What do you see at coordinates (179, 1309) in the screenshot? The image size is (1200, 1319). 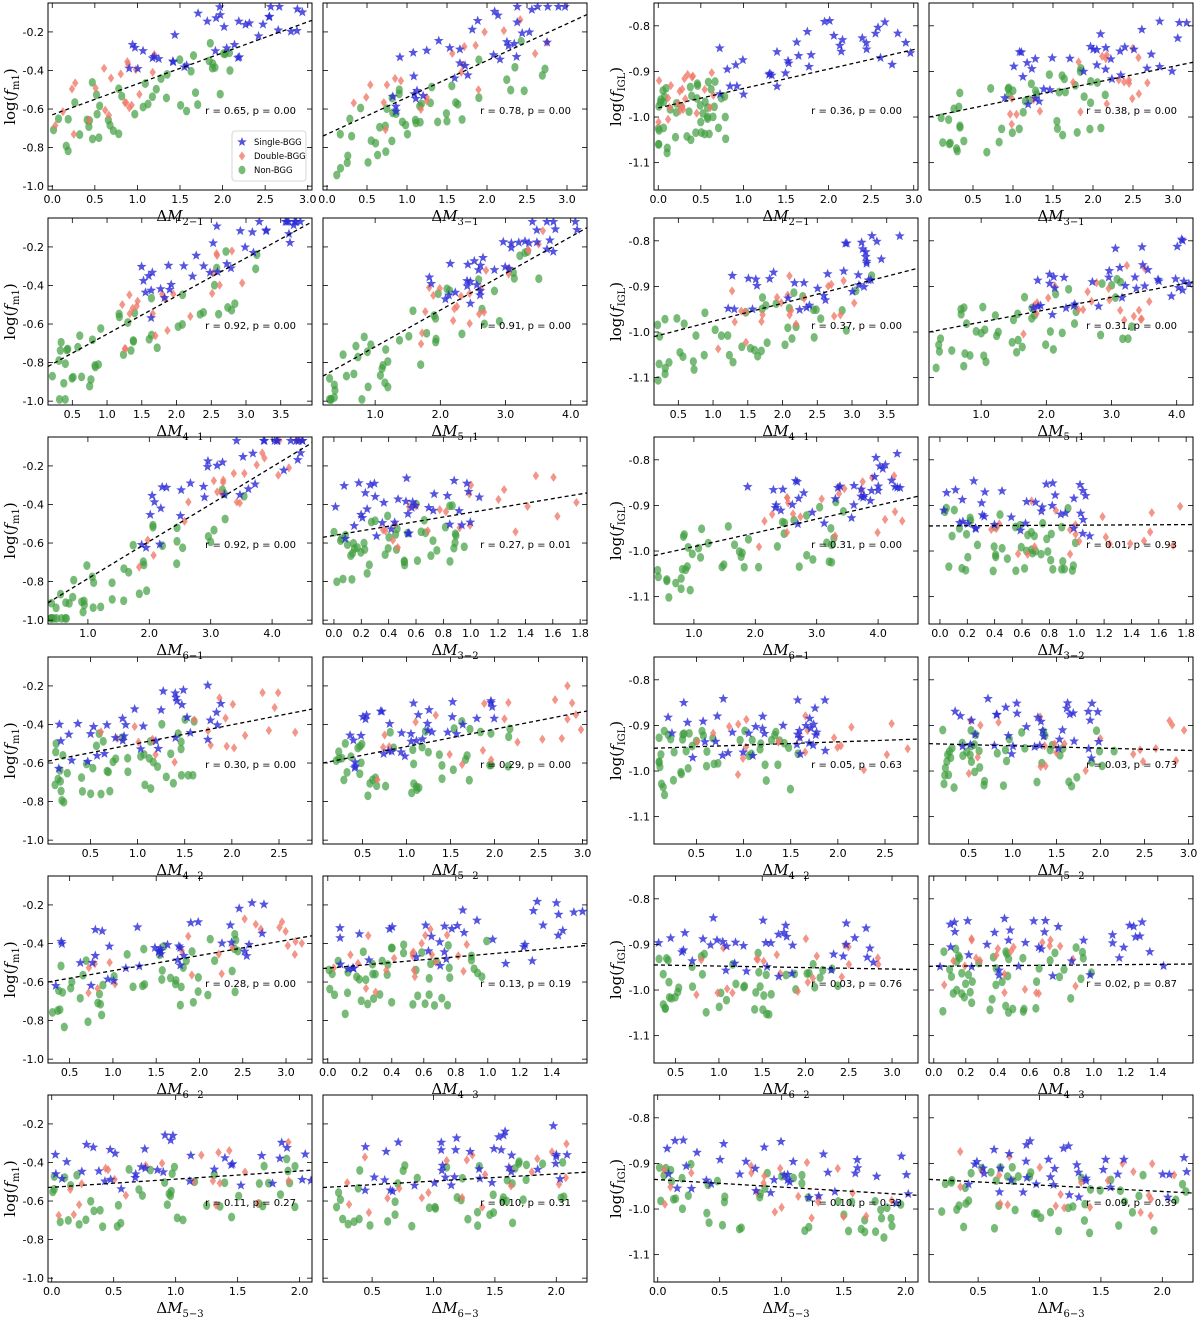 I see `x-axis-label: ΔM5−3` at bounding box center [179, 1309].